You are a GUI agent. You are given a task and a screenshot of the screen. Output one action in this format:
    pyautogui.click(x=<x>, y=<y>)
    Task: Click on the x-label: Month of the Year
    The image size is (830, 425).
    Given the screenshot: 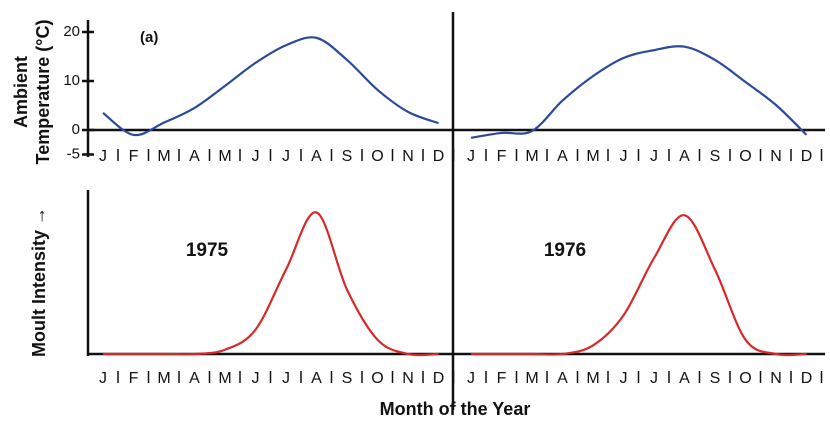 What is the action you would take?
    pyautogui.click(x=455, y=409)
    